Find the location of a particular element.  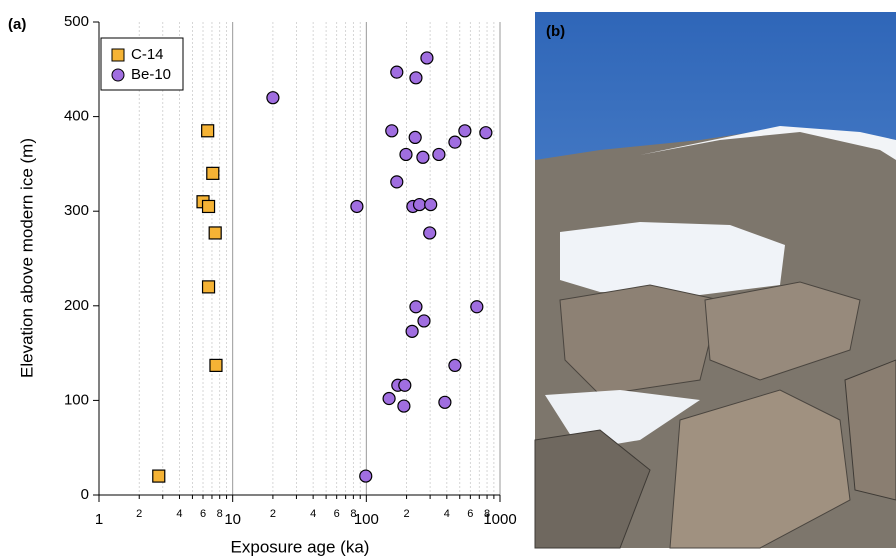

x-tick-label: 100 is located at coordinates (366, 519).